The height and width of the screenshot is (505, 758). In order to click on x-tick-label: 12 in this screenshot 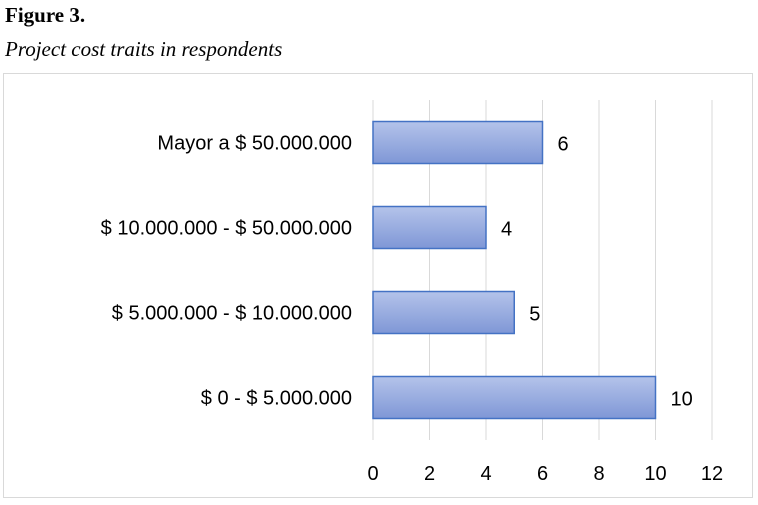, I will do `click(712, 474)`.